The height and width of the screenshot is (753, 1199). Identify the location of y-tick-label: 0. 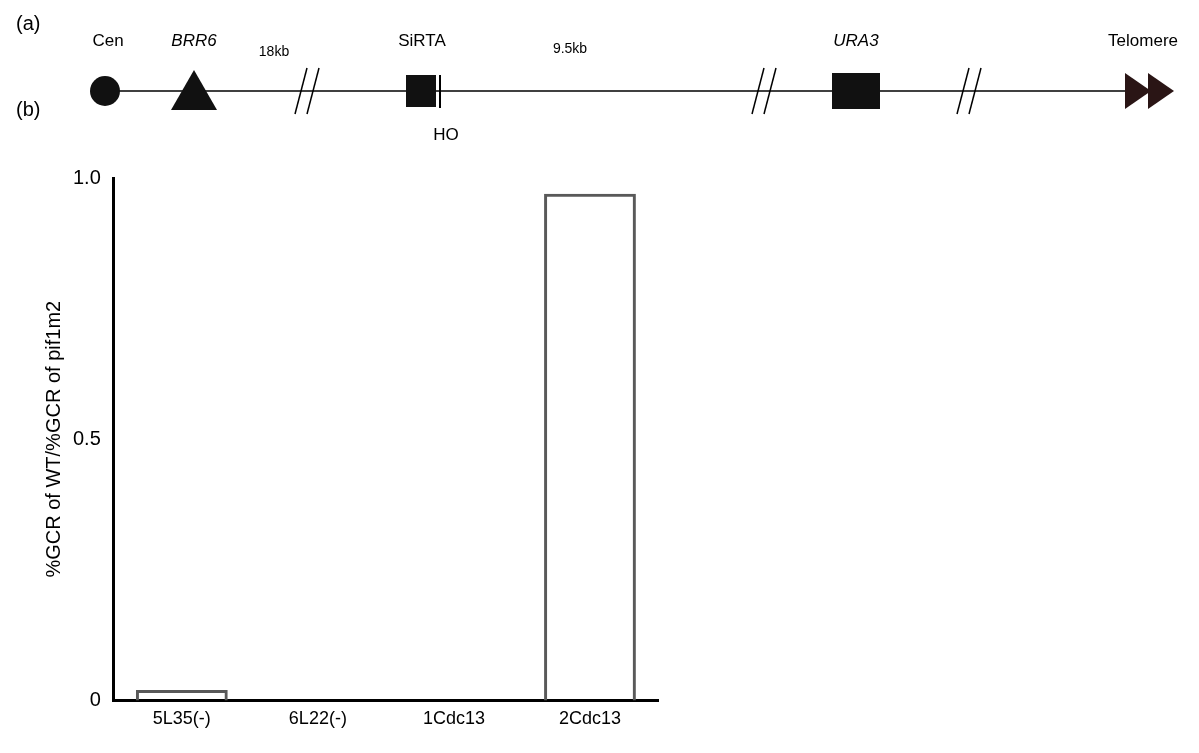
(95, 698).